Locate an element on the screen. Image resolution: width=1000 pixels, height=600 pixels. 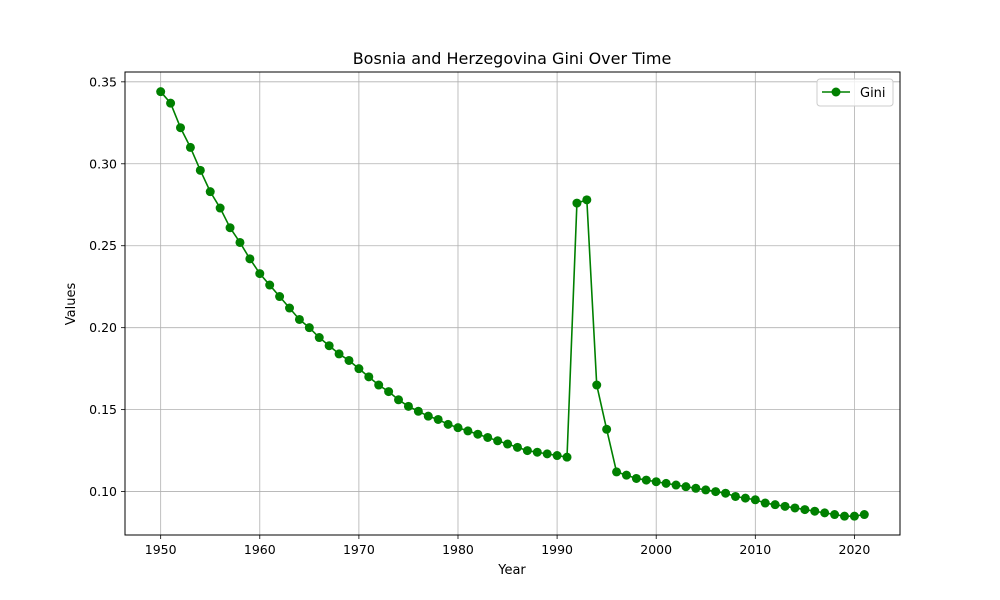
x-tick-label: 2020 is located at coordinates (855, 549).